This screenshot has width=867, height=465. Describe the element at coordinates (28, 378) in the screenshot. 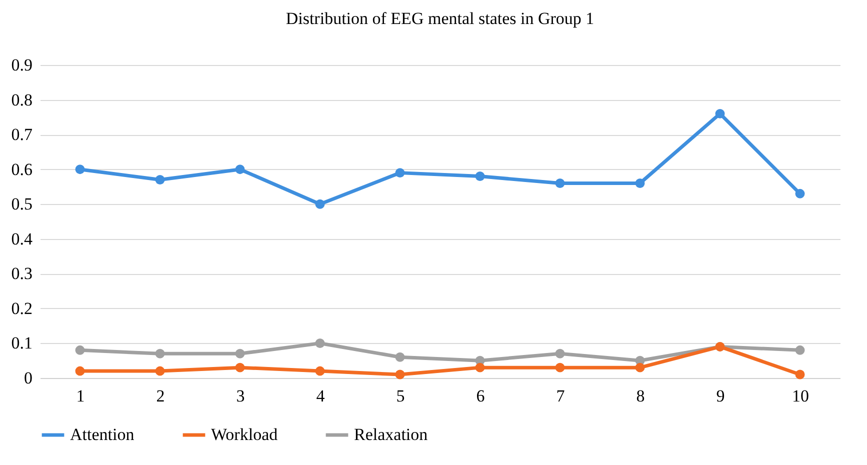

I see `y-tick-label: 0` at that location.